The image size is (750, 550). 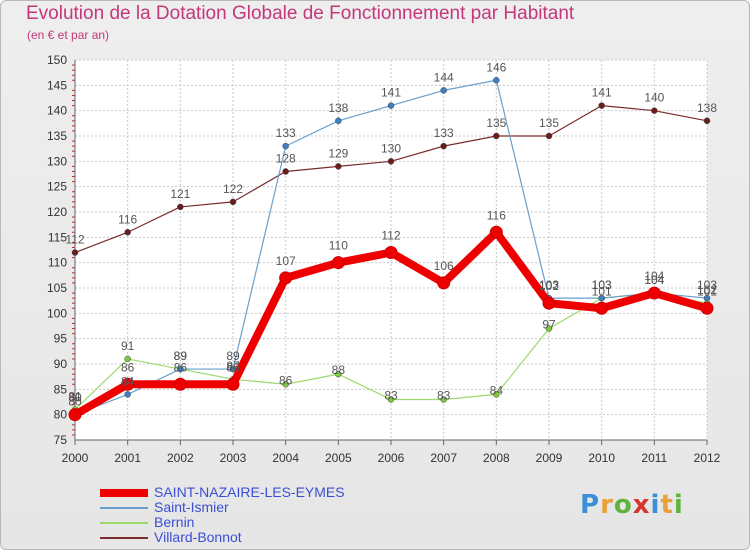 I want to click on data-label: 107, so click(x=286, y=261).